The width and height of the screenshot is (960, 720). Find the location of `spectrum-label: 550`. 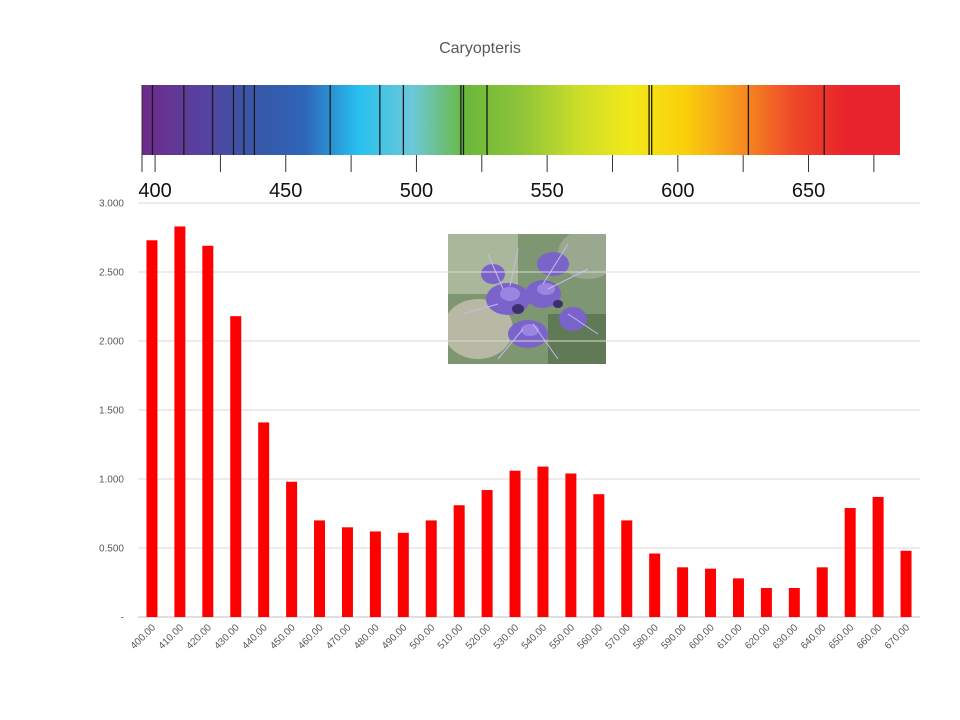

spectrum-label: 550 is located at coordinates (546, 191).